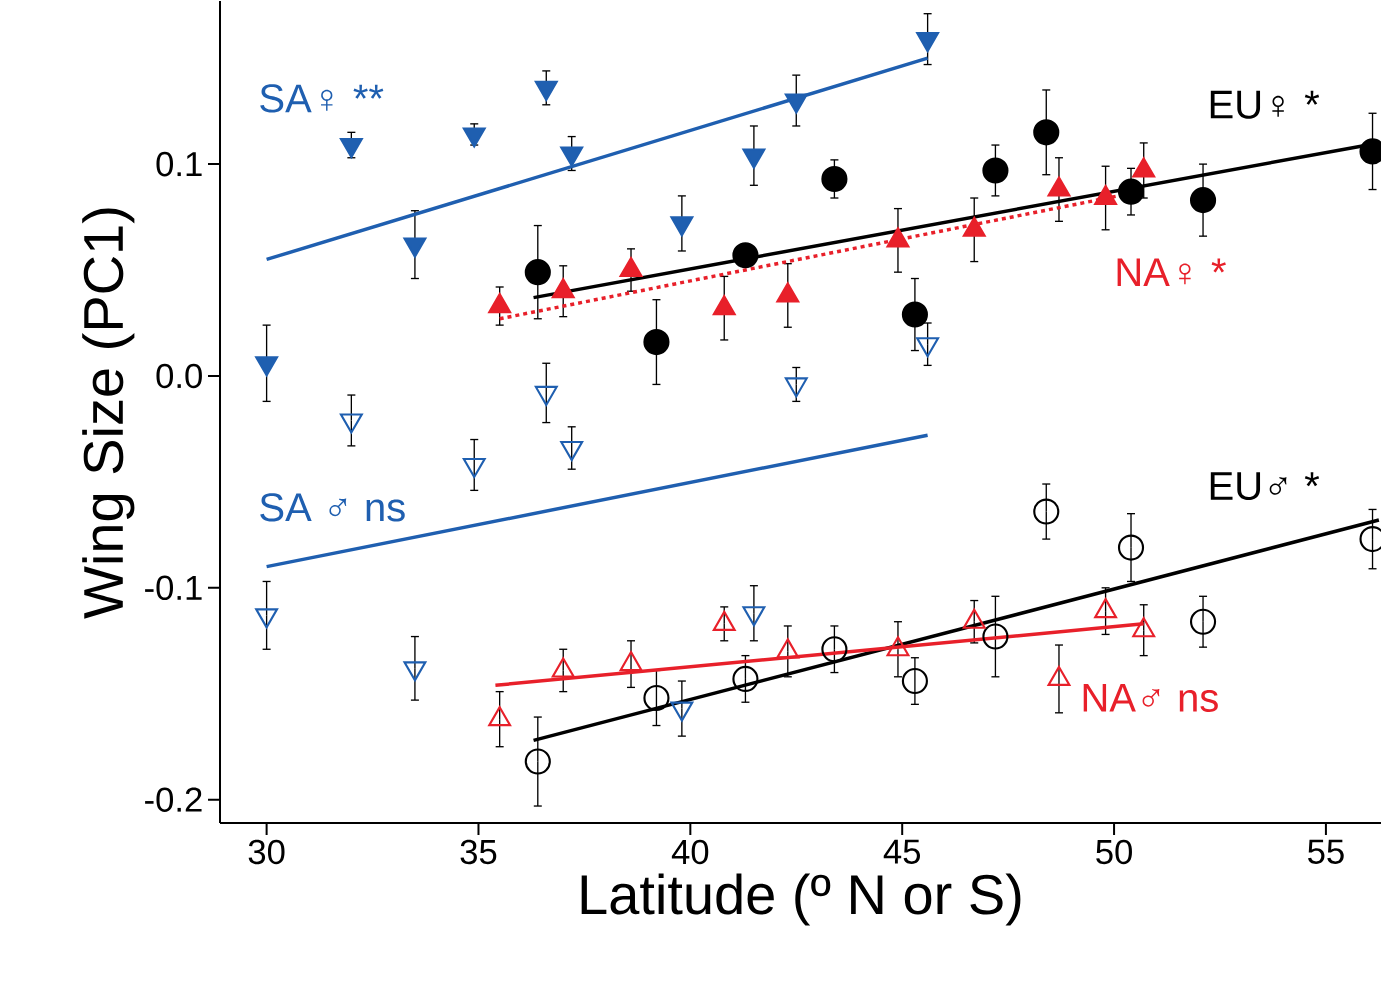 This screenshot has width=1381, height=987. Describe the element at coordinates (173, 588) in the screenshot. I see `y-tick-label: -0.1` at that location.